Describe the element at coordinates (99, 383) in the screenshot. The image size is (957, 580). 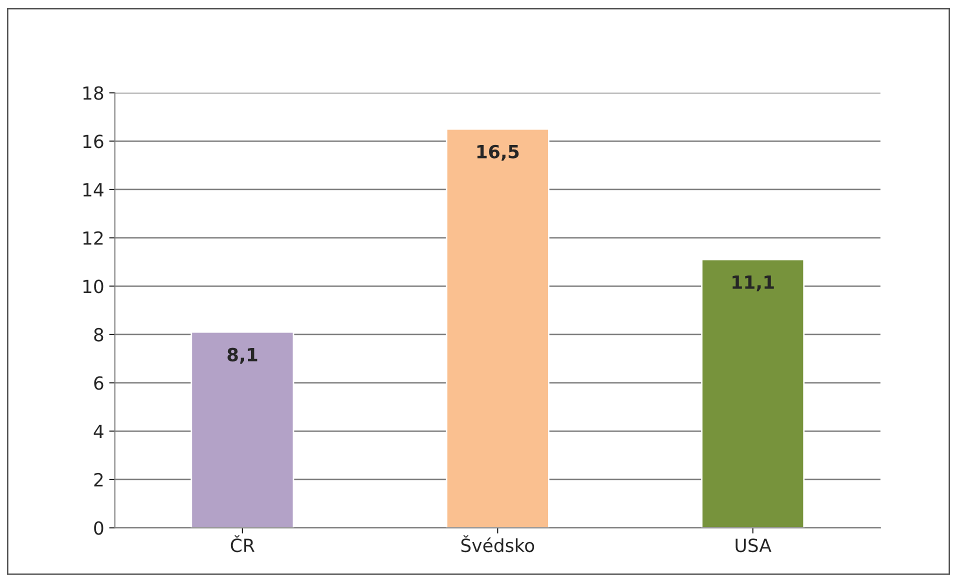
I see `y-tick-label: 6` at that location.